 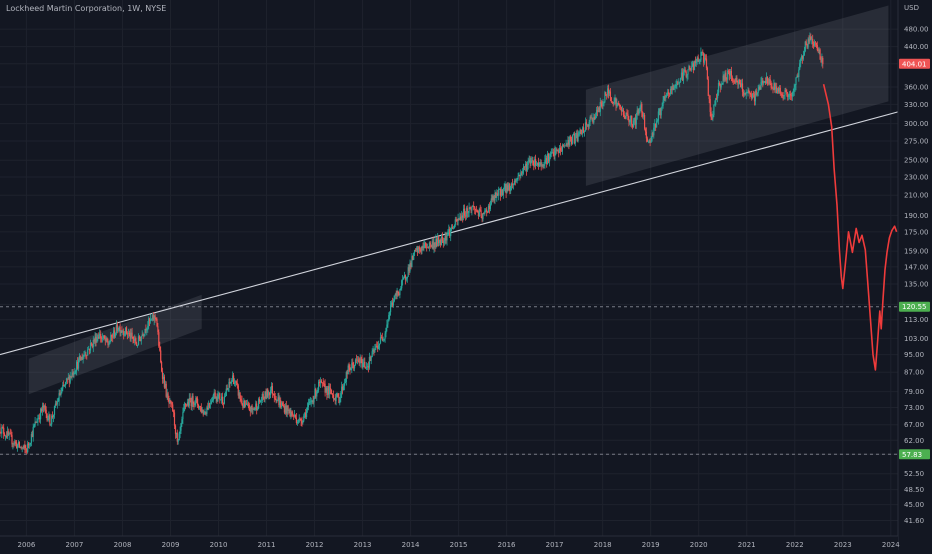 What do you see at coordinates (916, 320) in the screenshot?
I see `y-tick-label: 113.00` at bounding box center [916, 320].